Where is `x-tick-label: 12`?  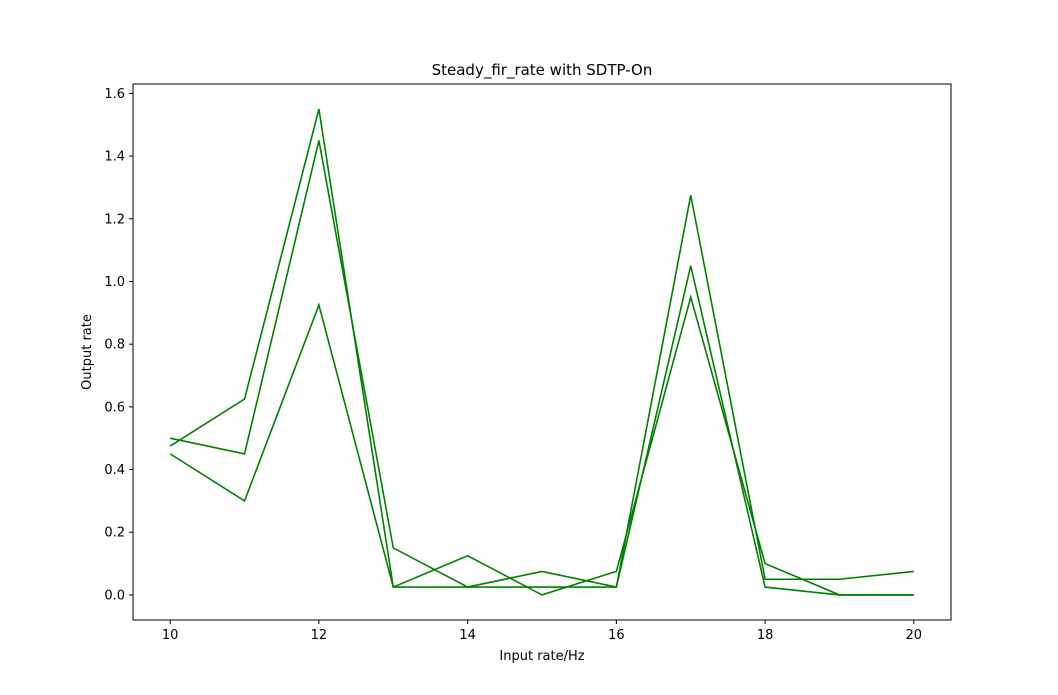 x-tick-label: 12 is located at coordinates (319, 635).